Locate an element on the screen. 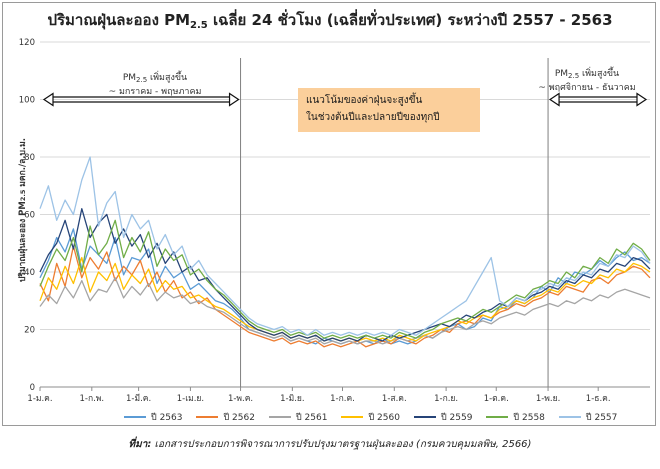 Image resolution: width=660 pixels, height=469 pixels. legend-item: ปี 2558 is located at coordinates (515, 417).